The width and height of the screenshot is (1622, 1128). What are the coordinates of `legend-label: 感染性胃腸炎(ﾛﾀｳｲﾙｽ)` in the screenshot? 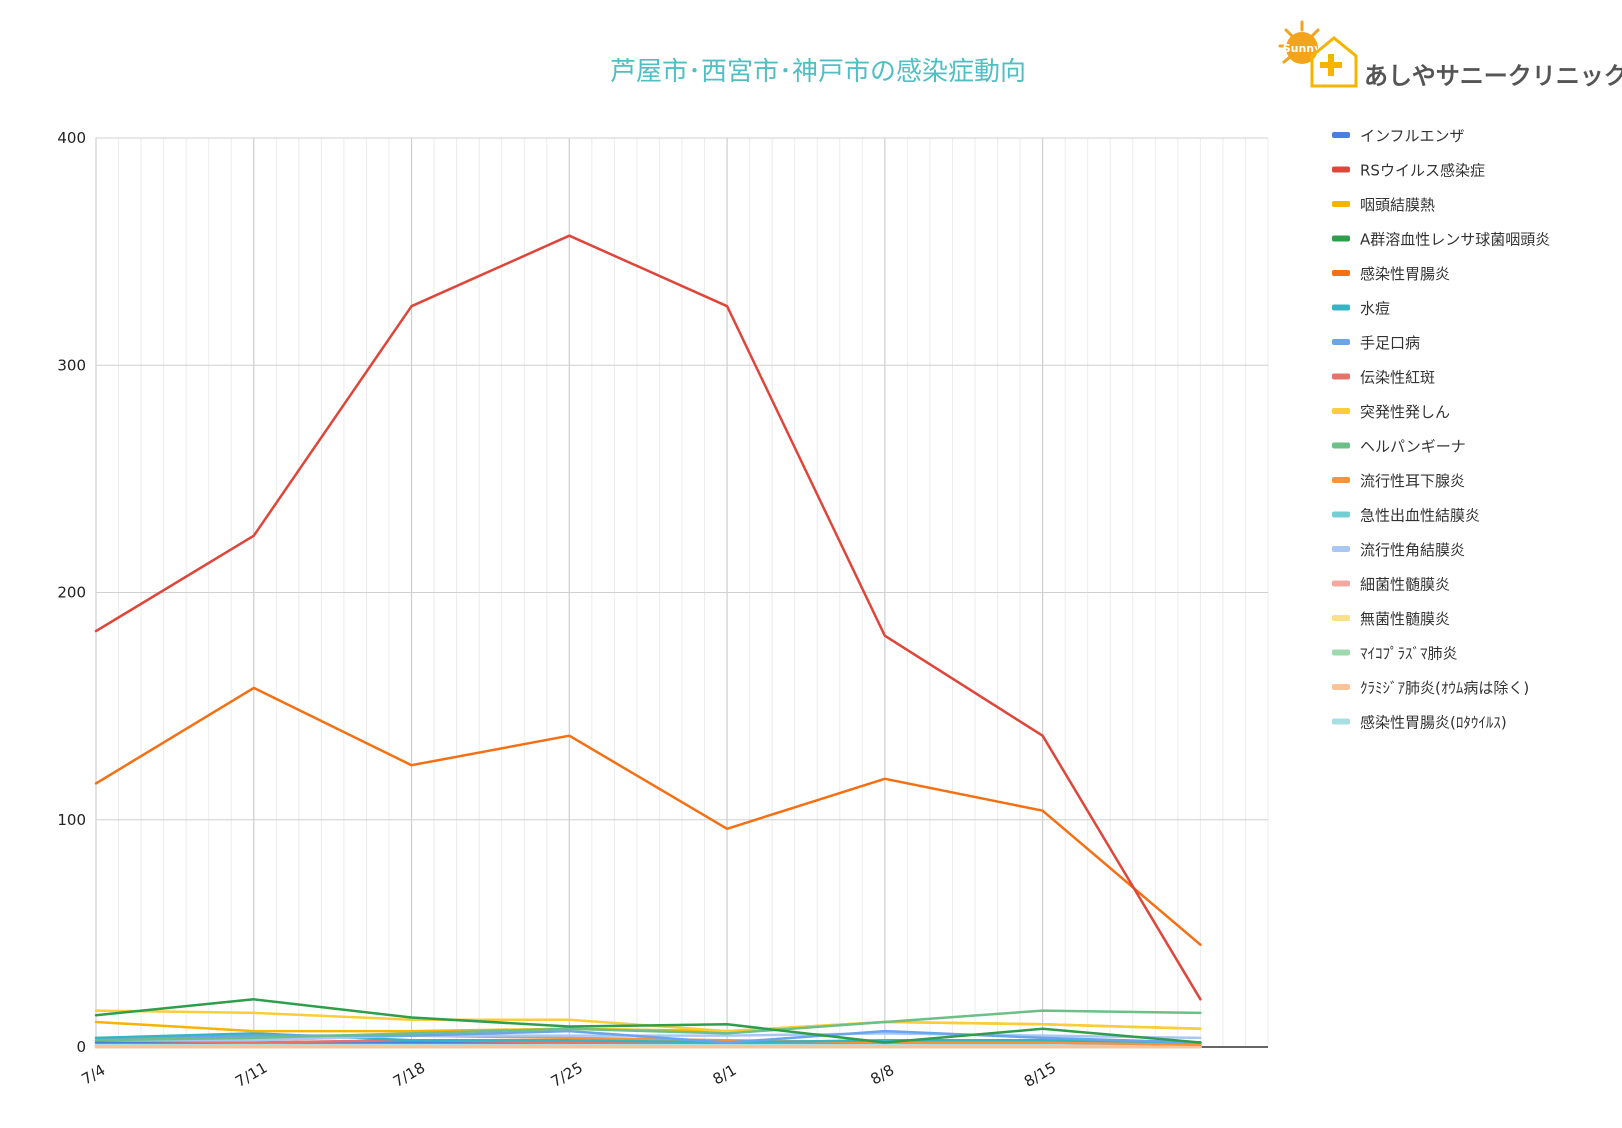 It's located at (1433, 723).